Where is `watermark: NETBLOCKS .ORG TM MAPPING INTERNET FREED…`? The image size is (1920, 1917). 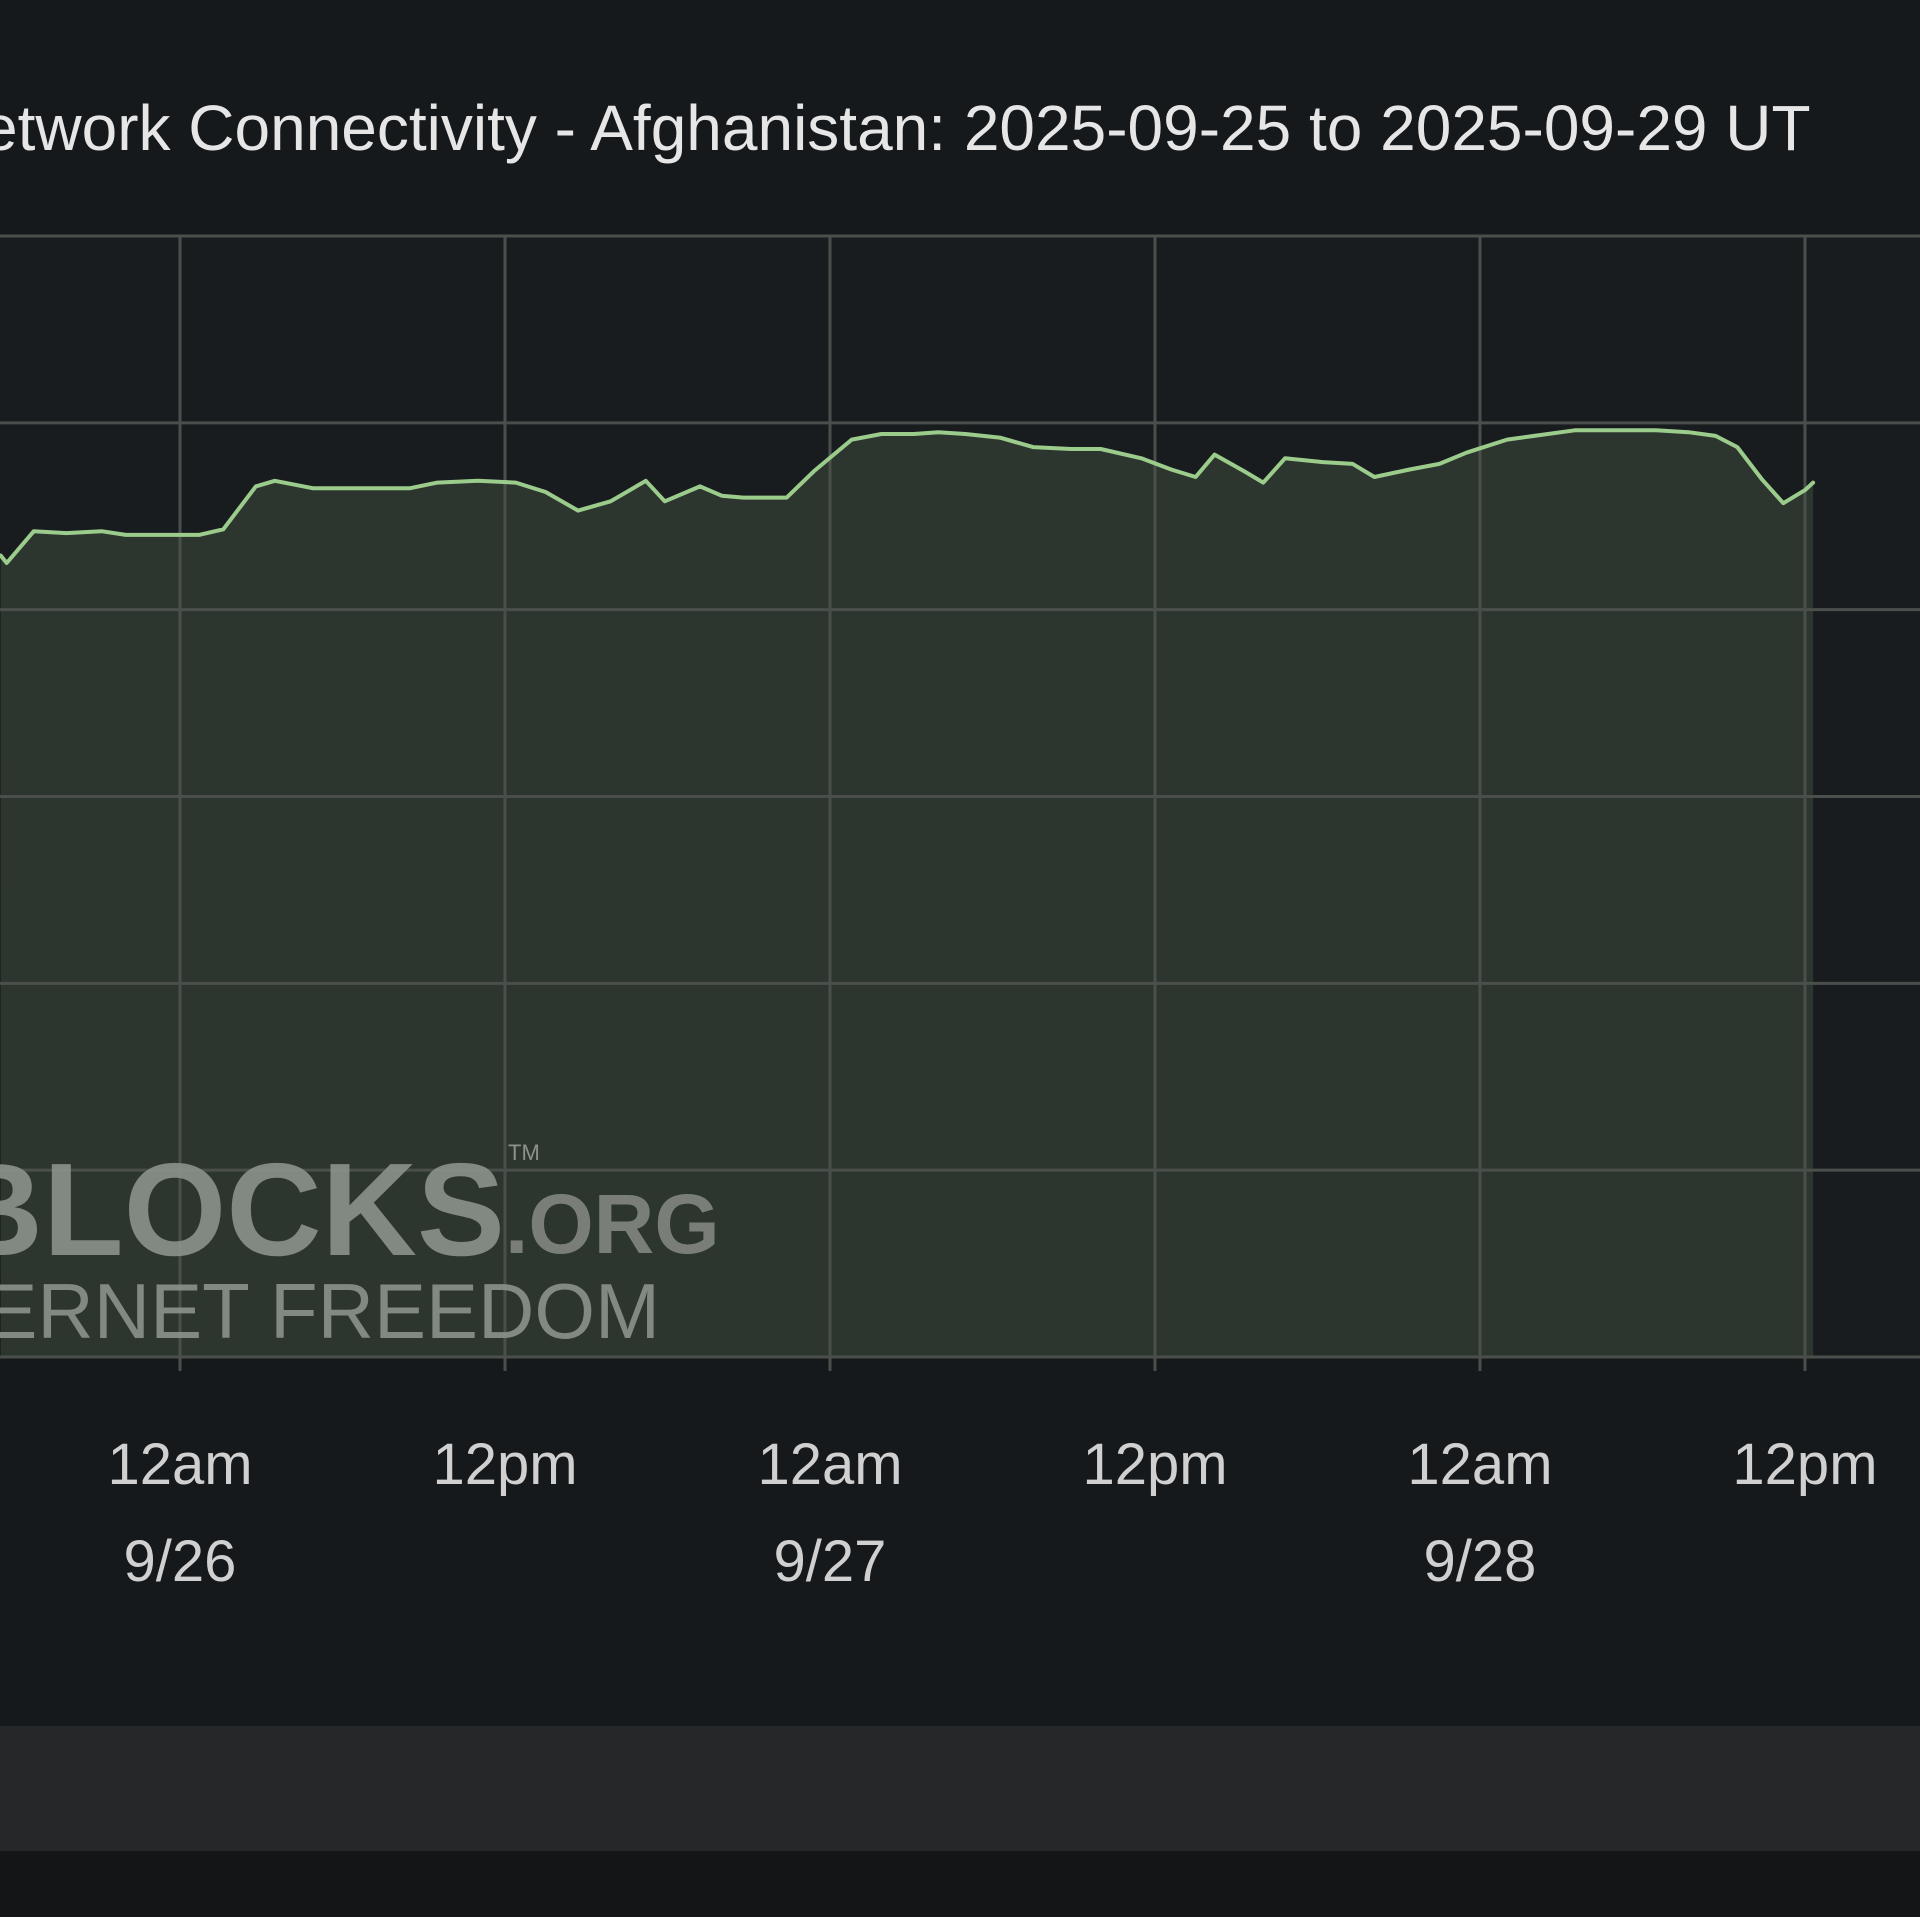 watermark: NETBLOCKS .ORG TM MAPPING INTERNET FREED… is located at coordinates (360, 1245).